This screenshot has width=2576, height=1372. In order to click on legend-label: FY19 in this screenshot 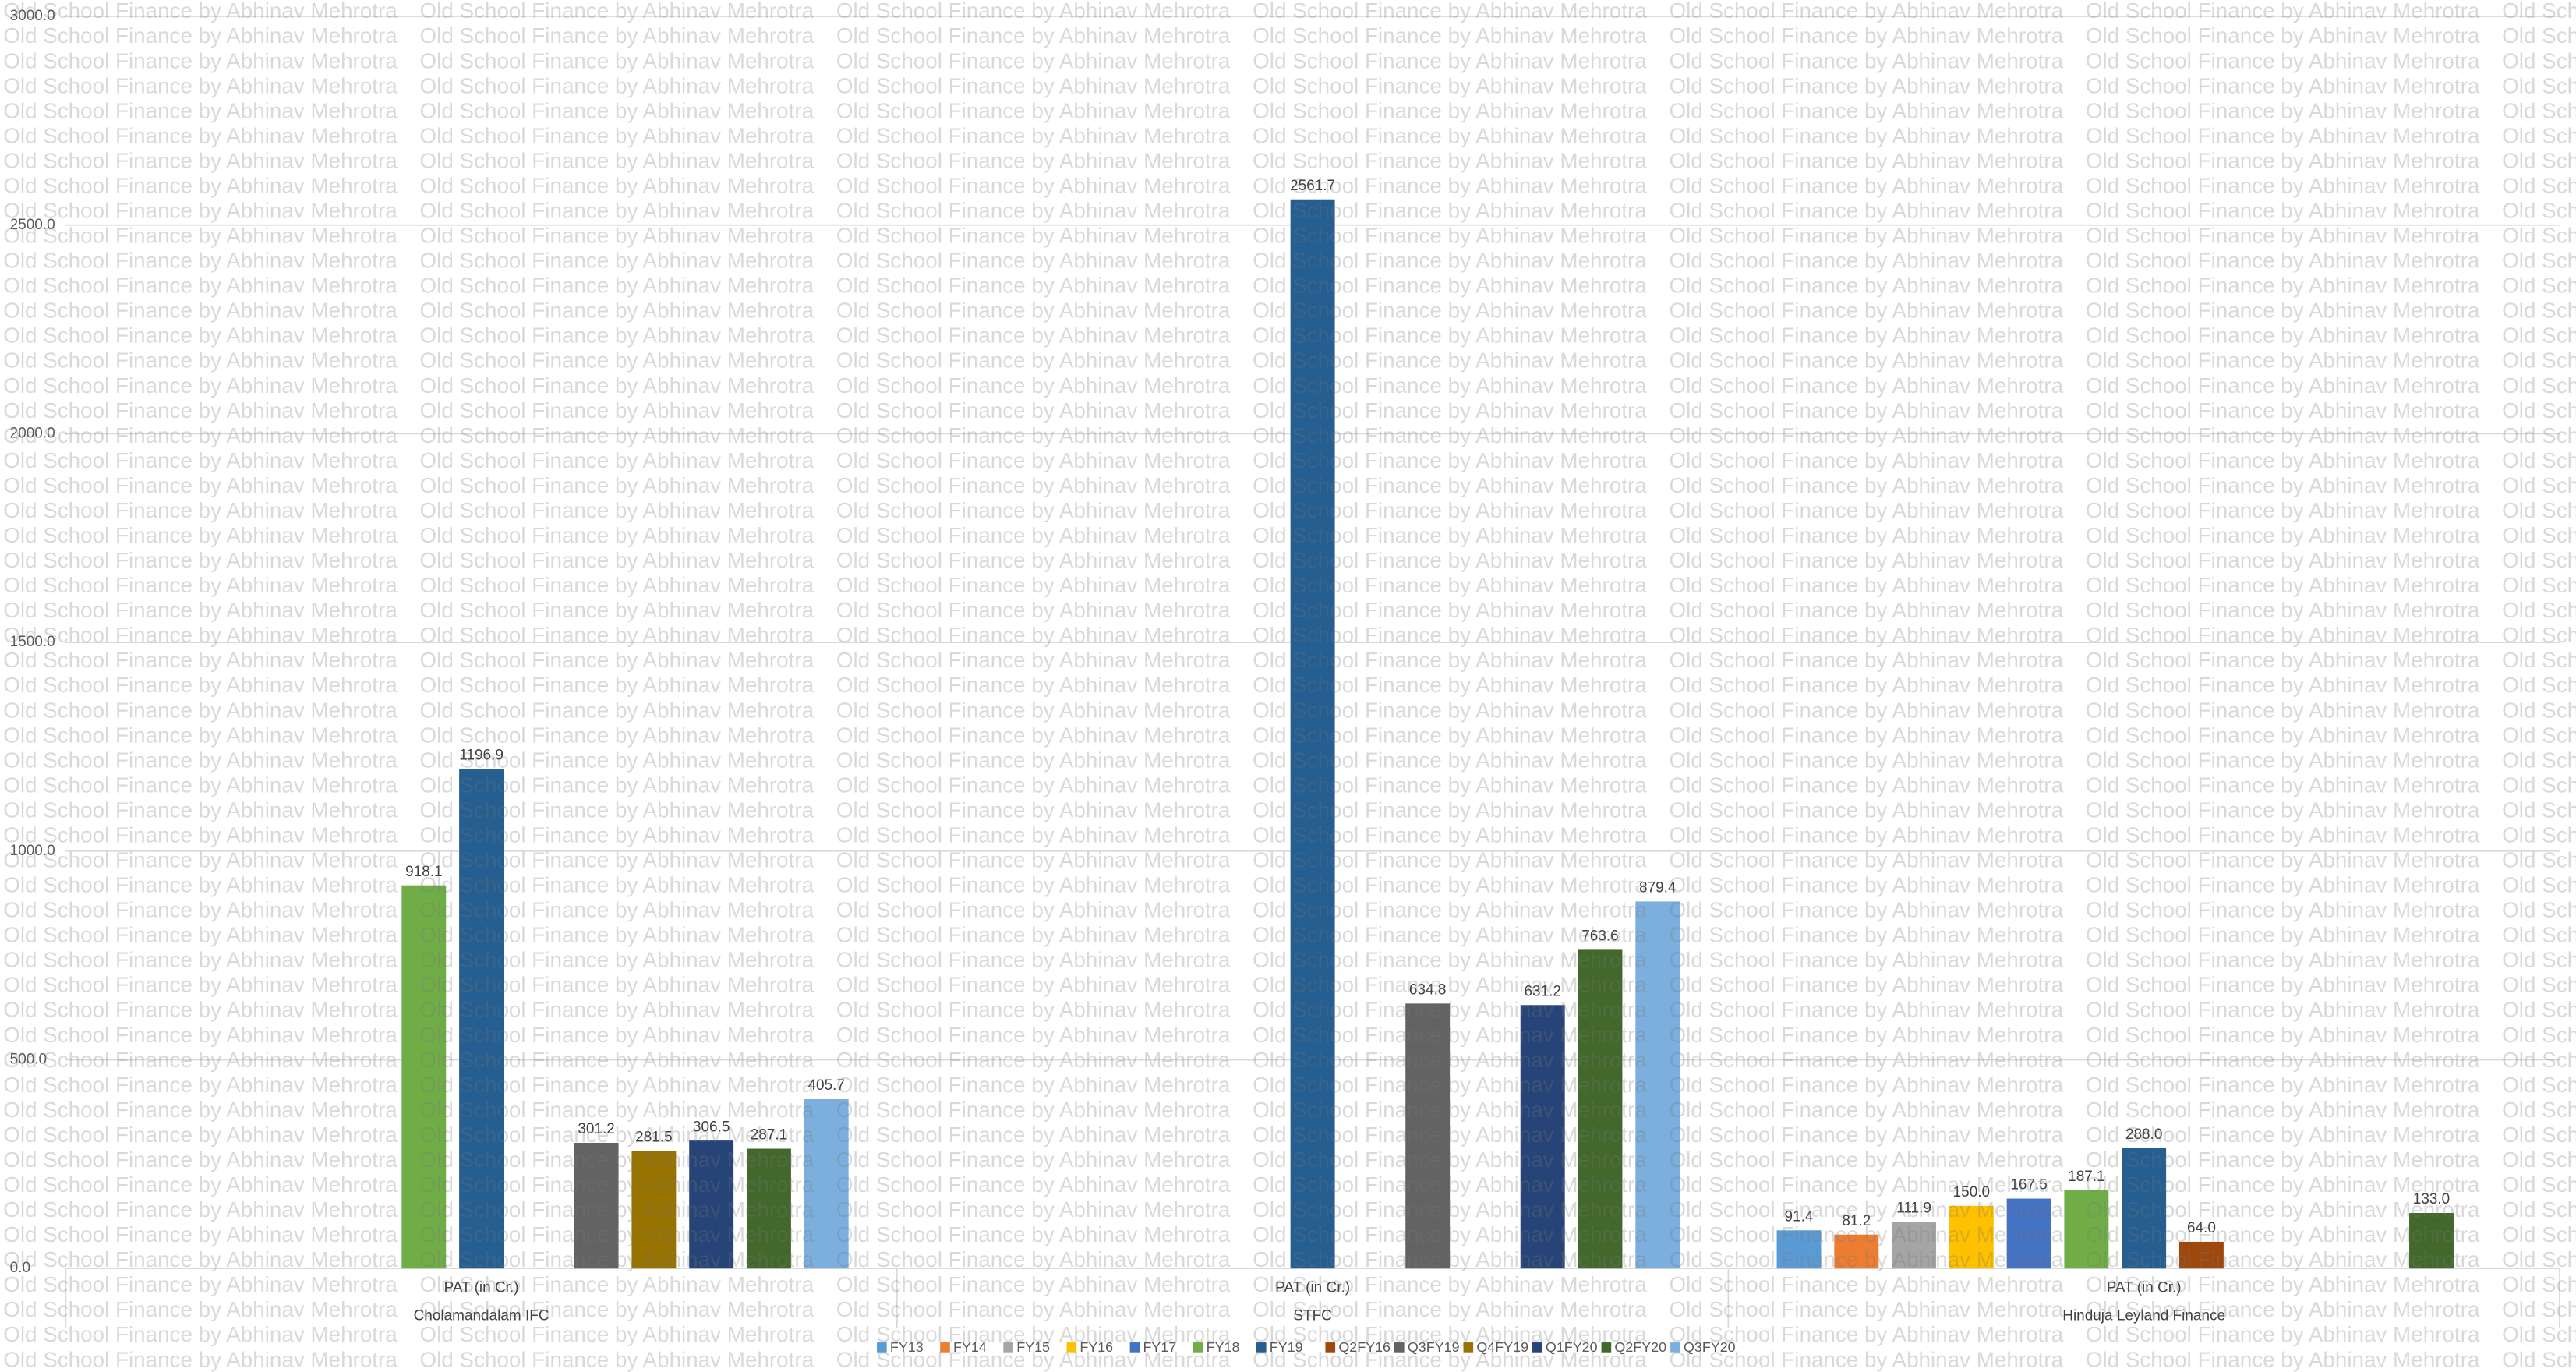, I will do `click(1286, 1347)`.